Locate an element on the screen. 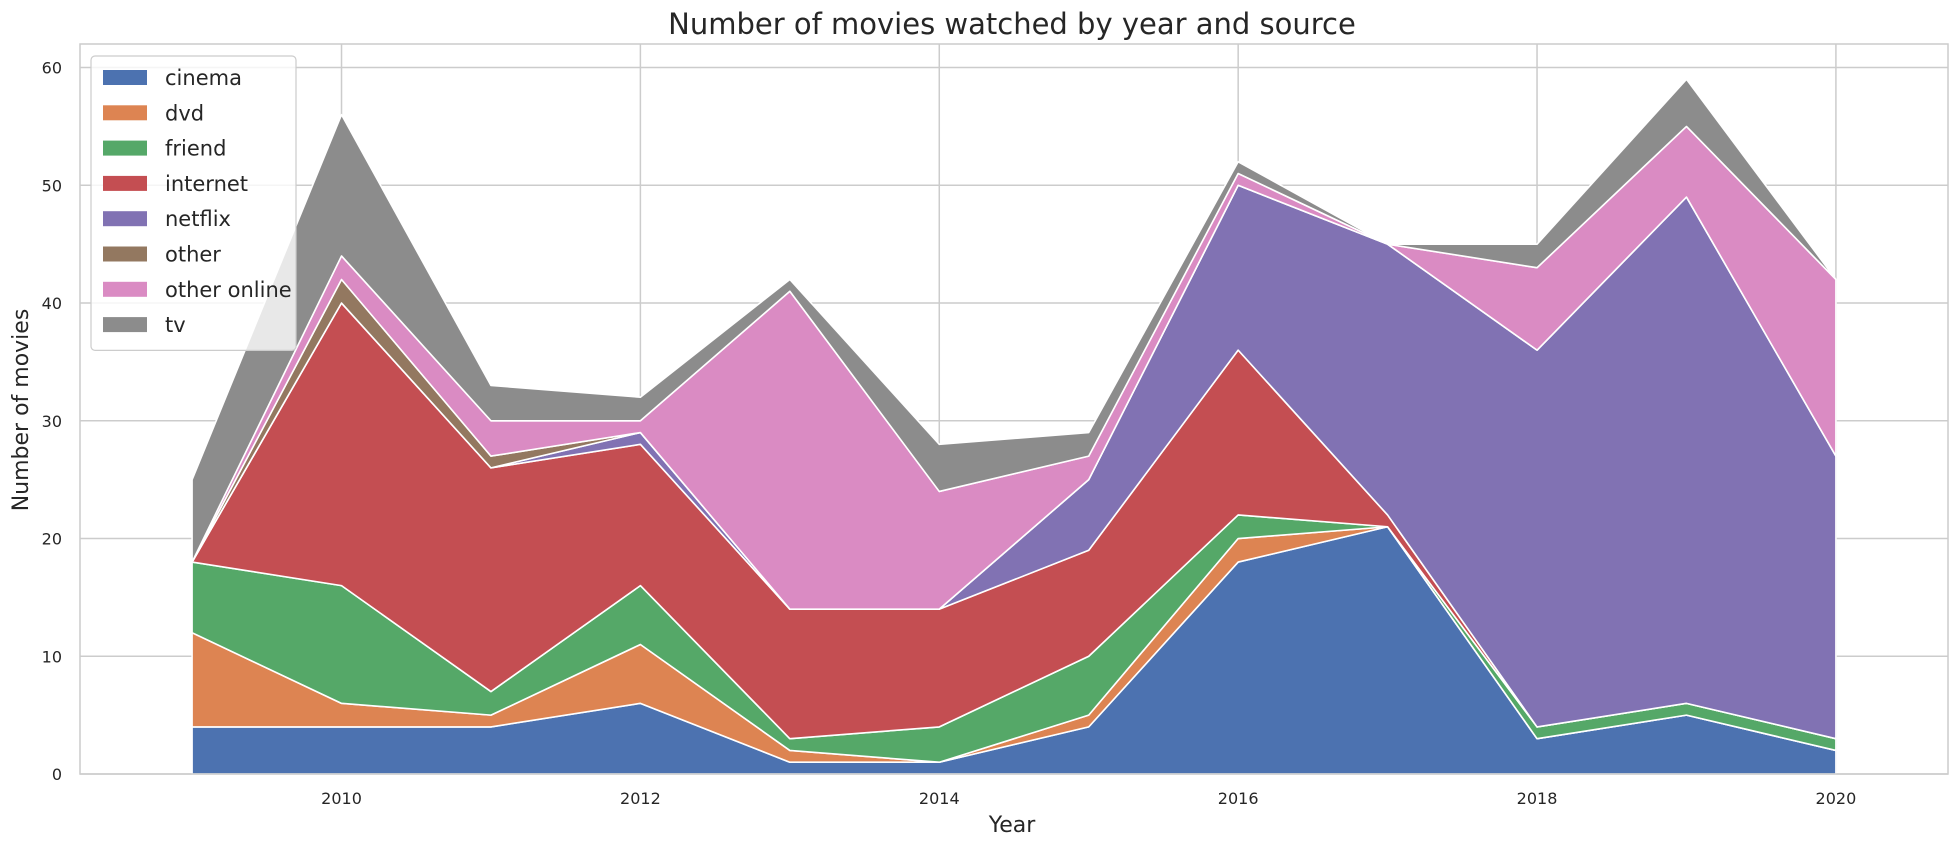 The width and height of the screenshot is (1956, 846). legend-swatch-friend is located at coordinates (125, 148).